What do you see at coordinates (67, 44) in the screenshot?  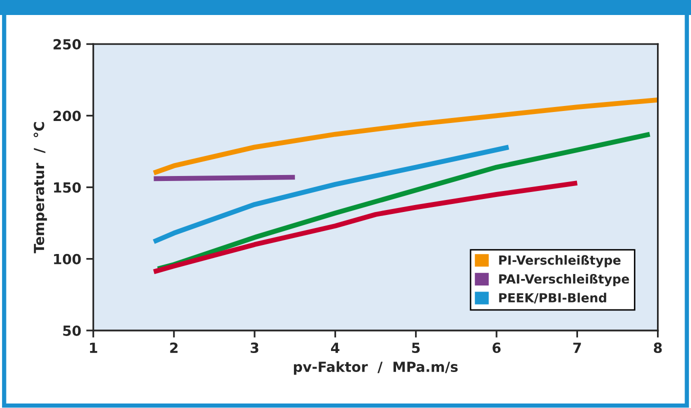 I see `y-tick-label: 250` at bounding box center [67, 44].